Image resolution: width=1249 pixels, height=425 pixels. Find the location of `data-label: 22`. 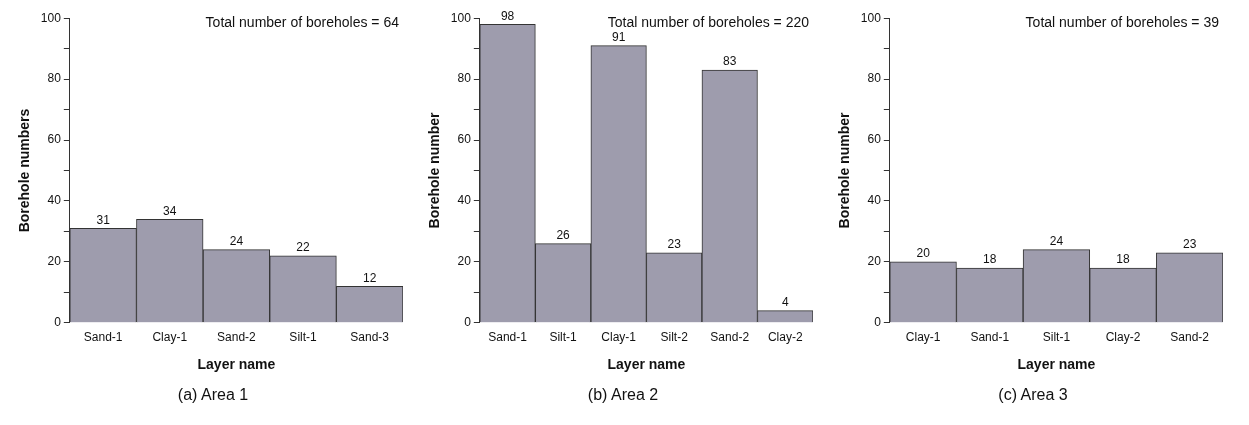

data-label: 22 is located at coordinates (303, 247).